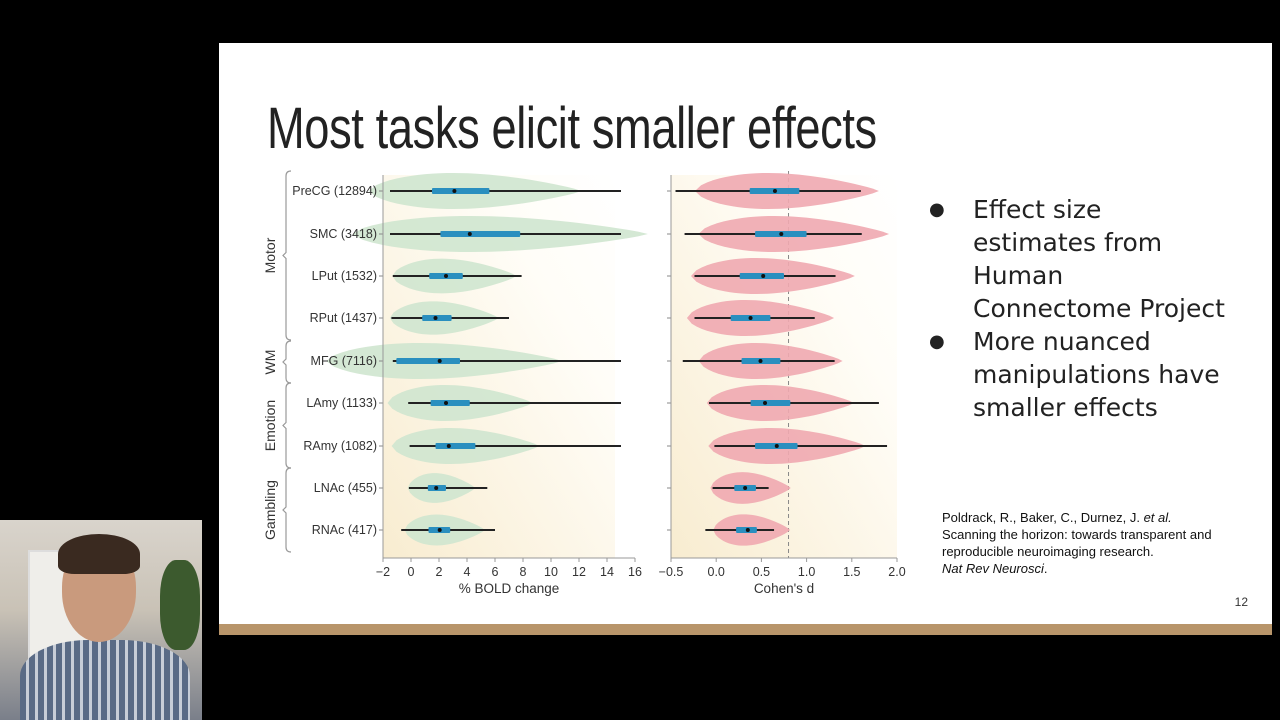 This screenshot has width=1280, height=720. Describe the element at coordinates (270, 362) in the screenshot. I see `group-label: WM` at that location.